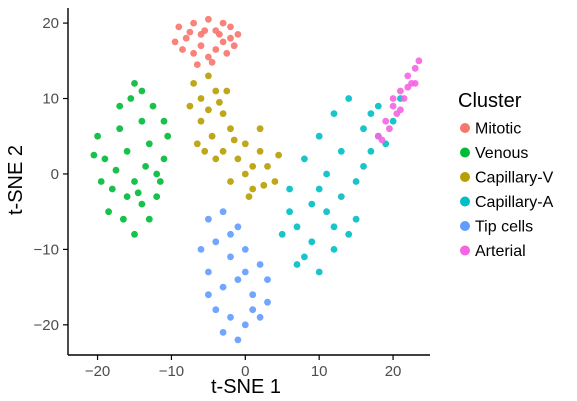 Image resolution: width=577 pixels, height=401 pixels. What do you see at coordinates (498, 129) in the screenshot?
I see `legend-label: Mitotic` at bounding box center [498, 129].